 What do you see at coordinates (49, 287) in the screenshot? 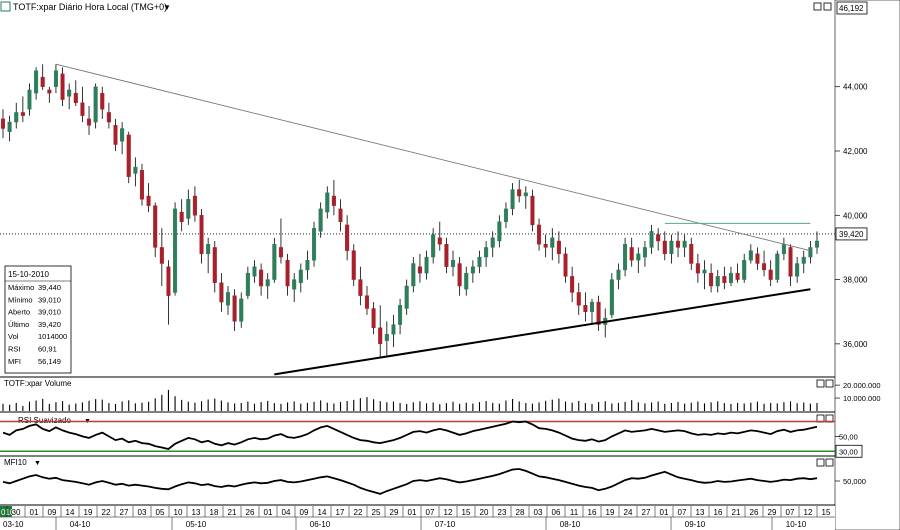
I see `info-value: 39,440` at bounding box center [49, 287].